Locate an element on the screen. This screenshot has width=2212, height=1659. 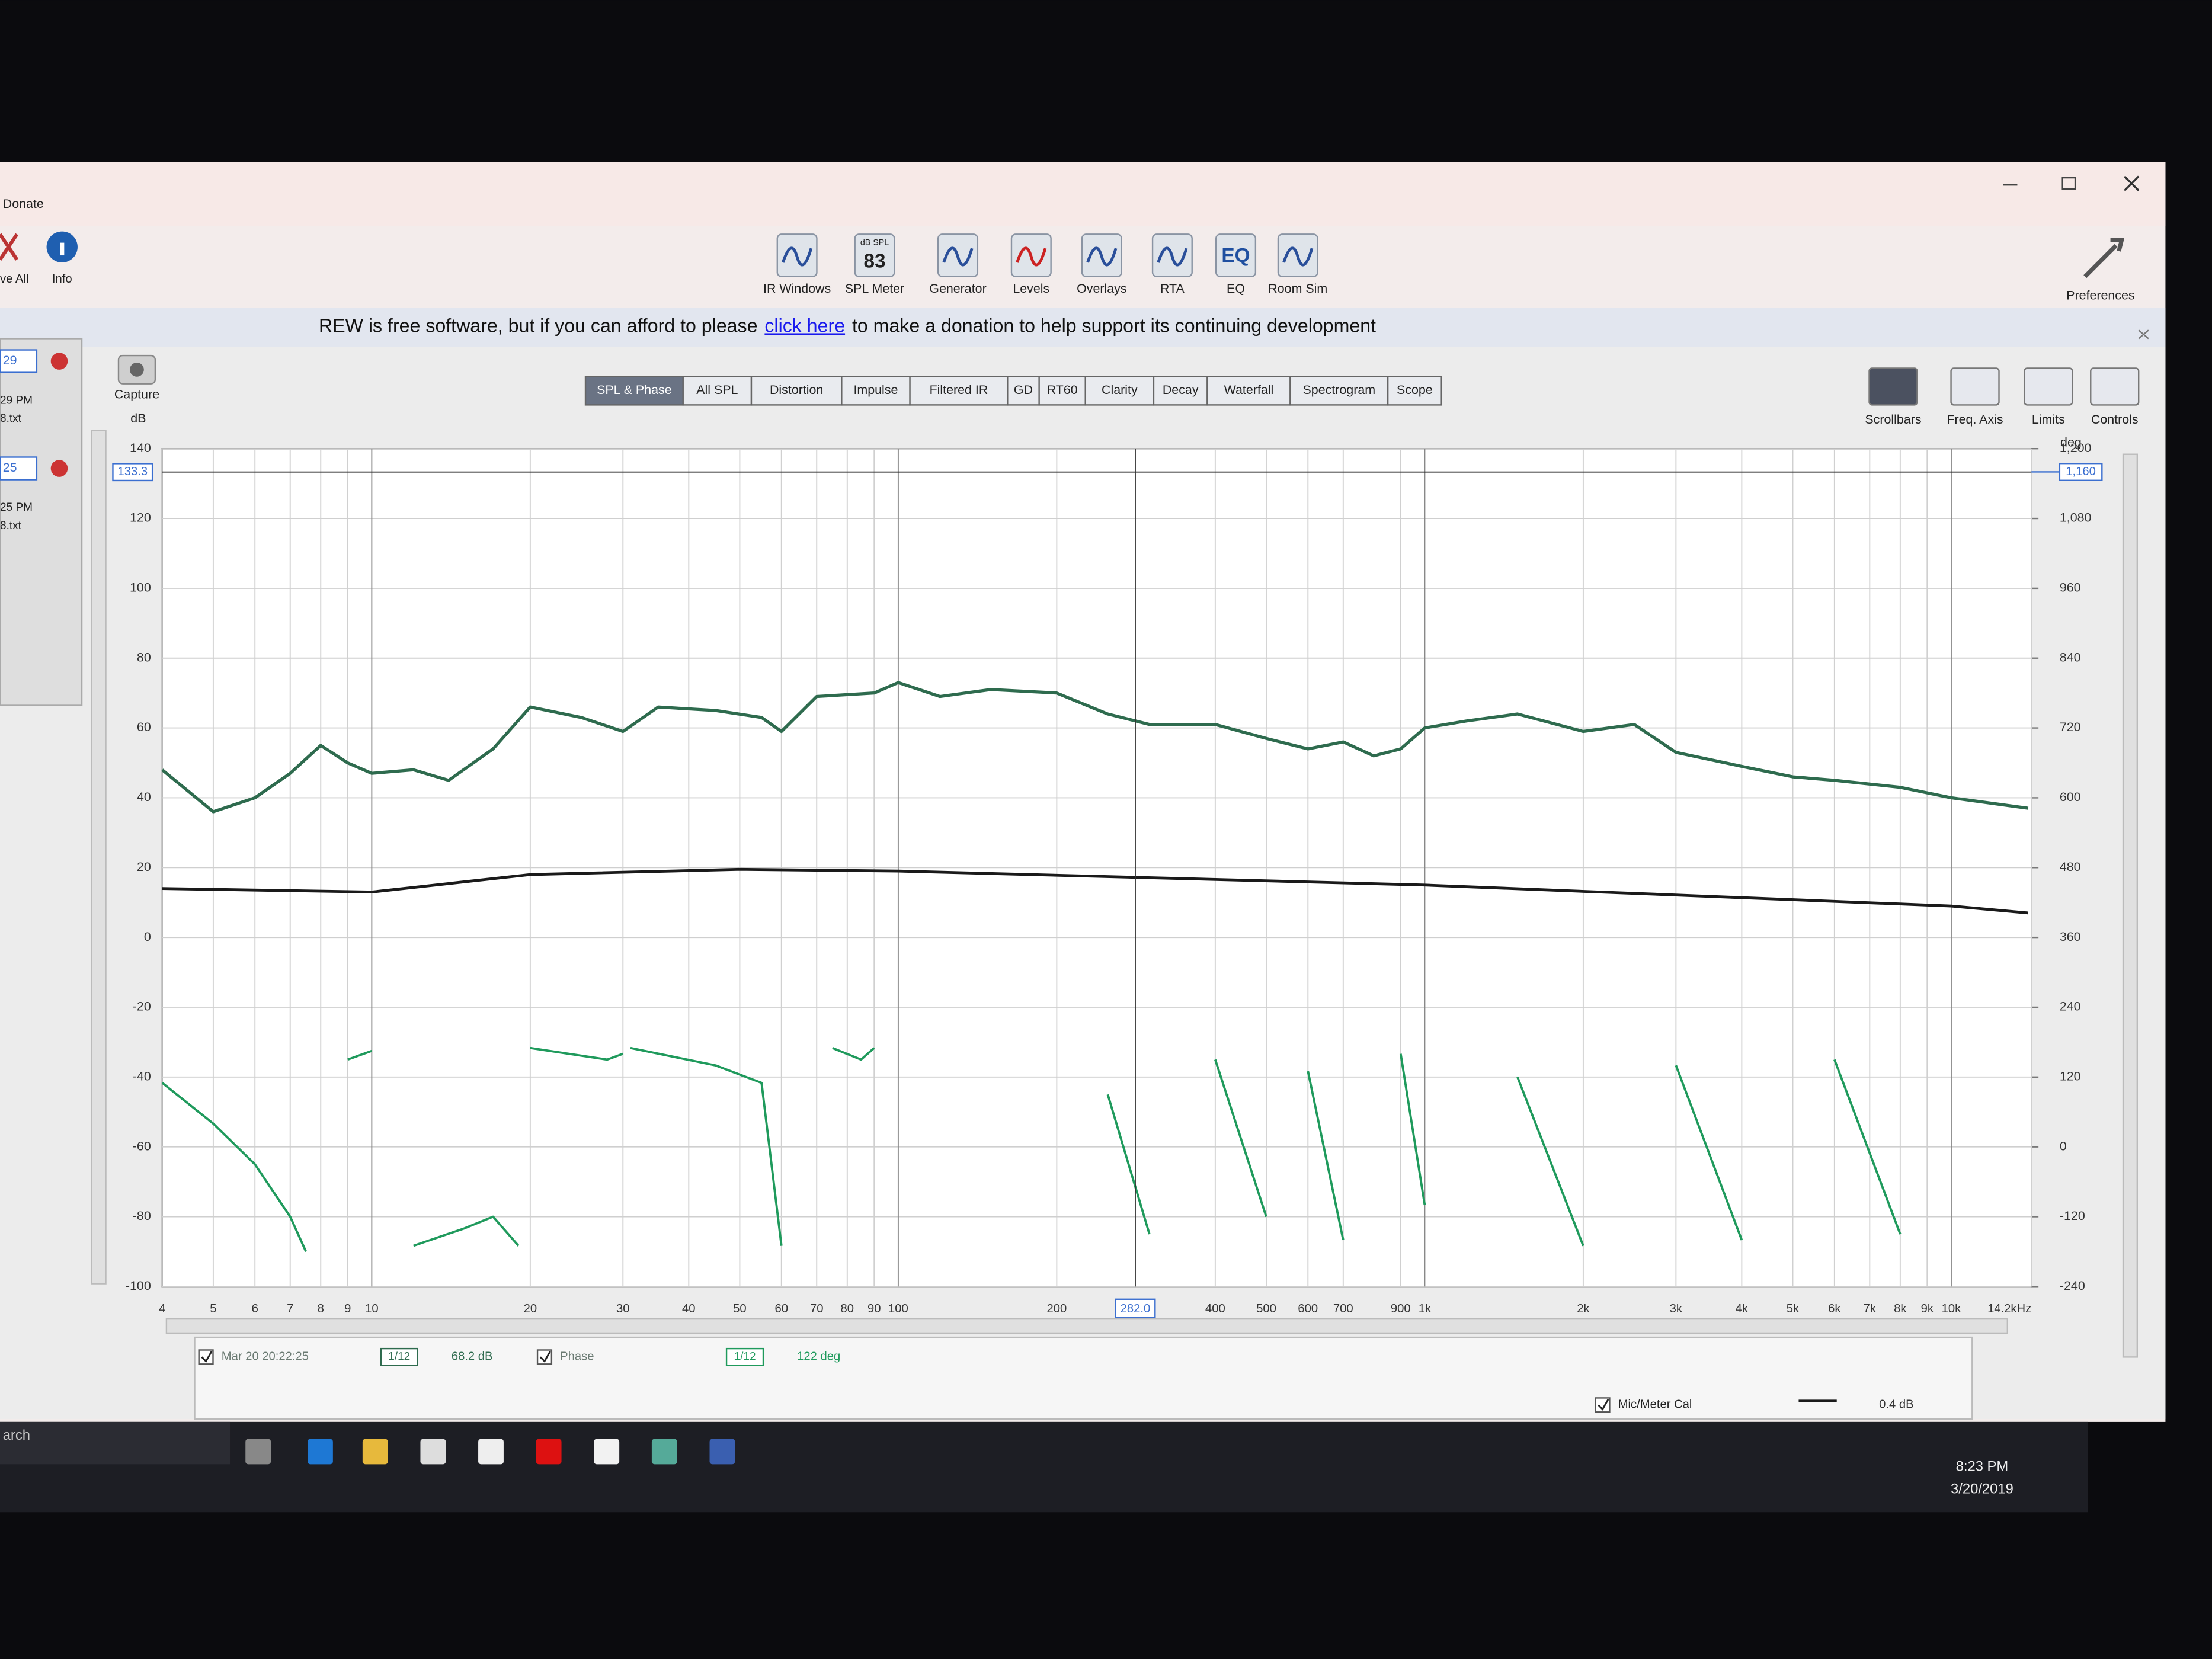
y2-tick-label: 720 is located at coordinates (2070, 727).